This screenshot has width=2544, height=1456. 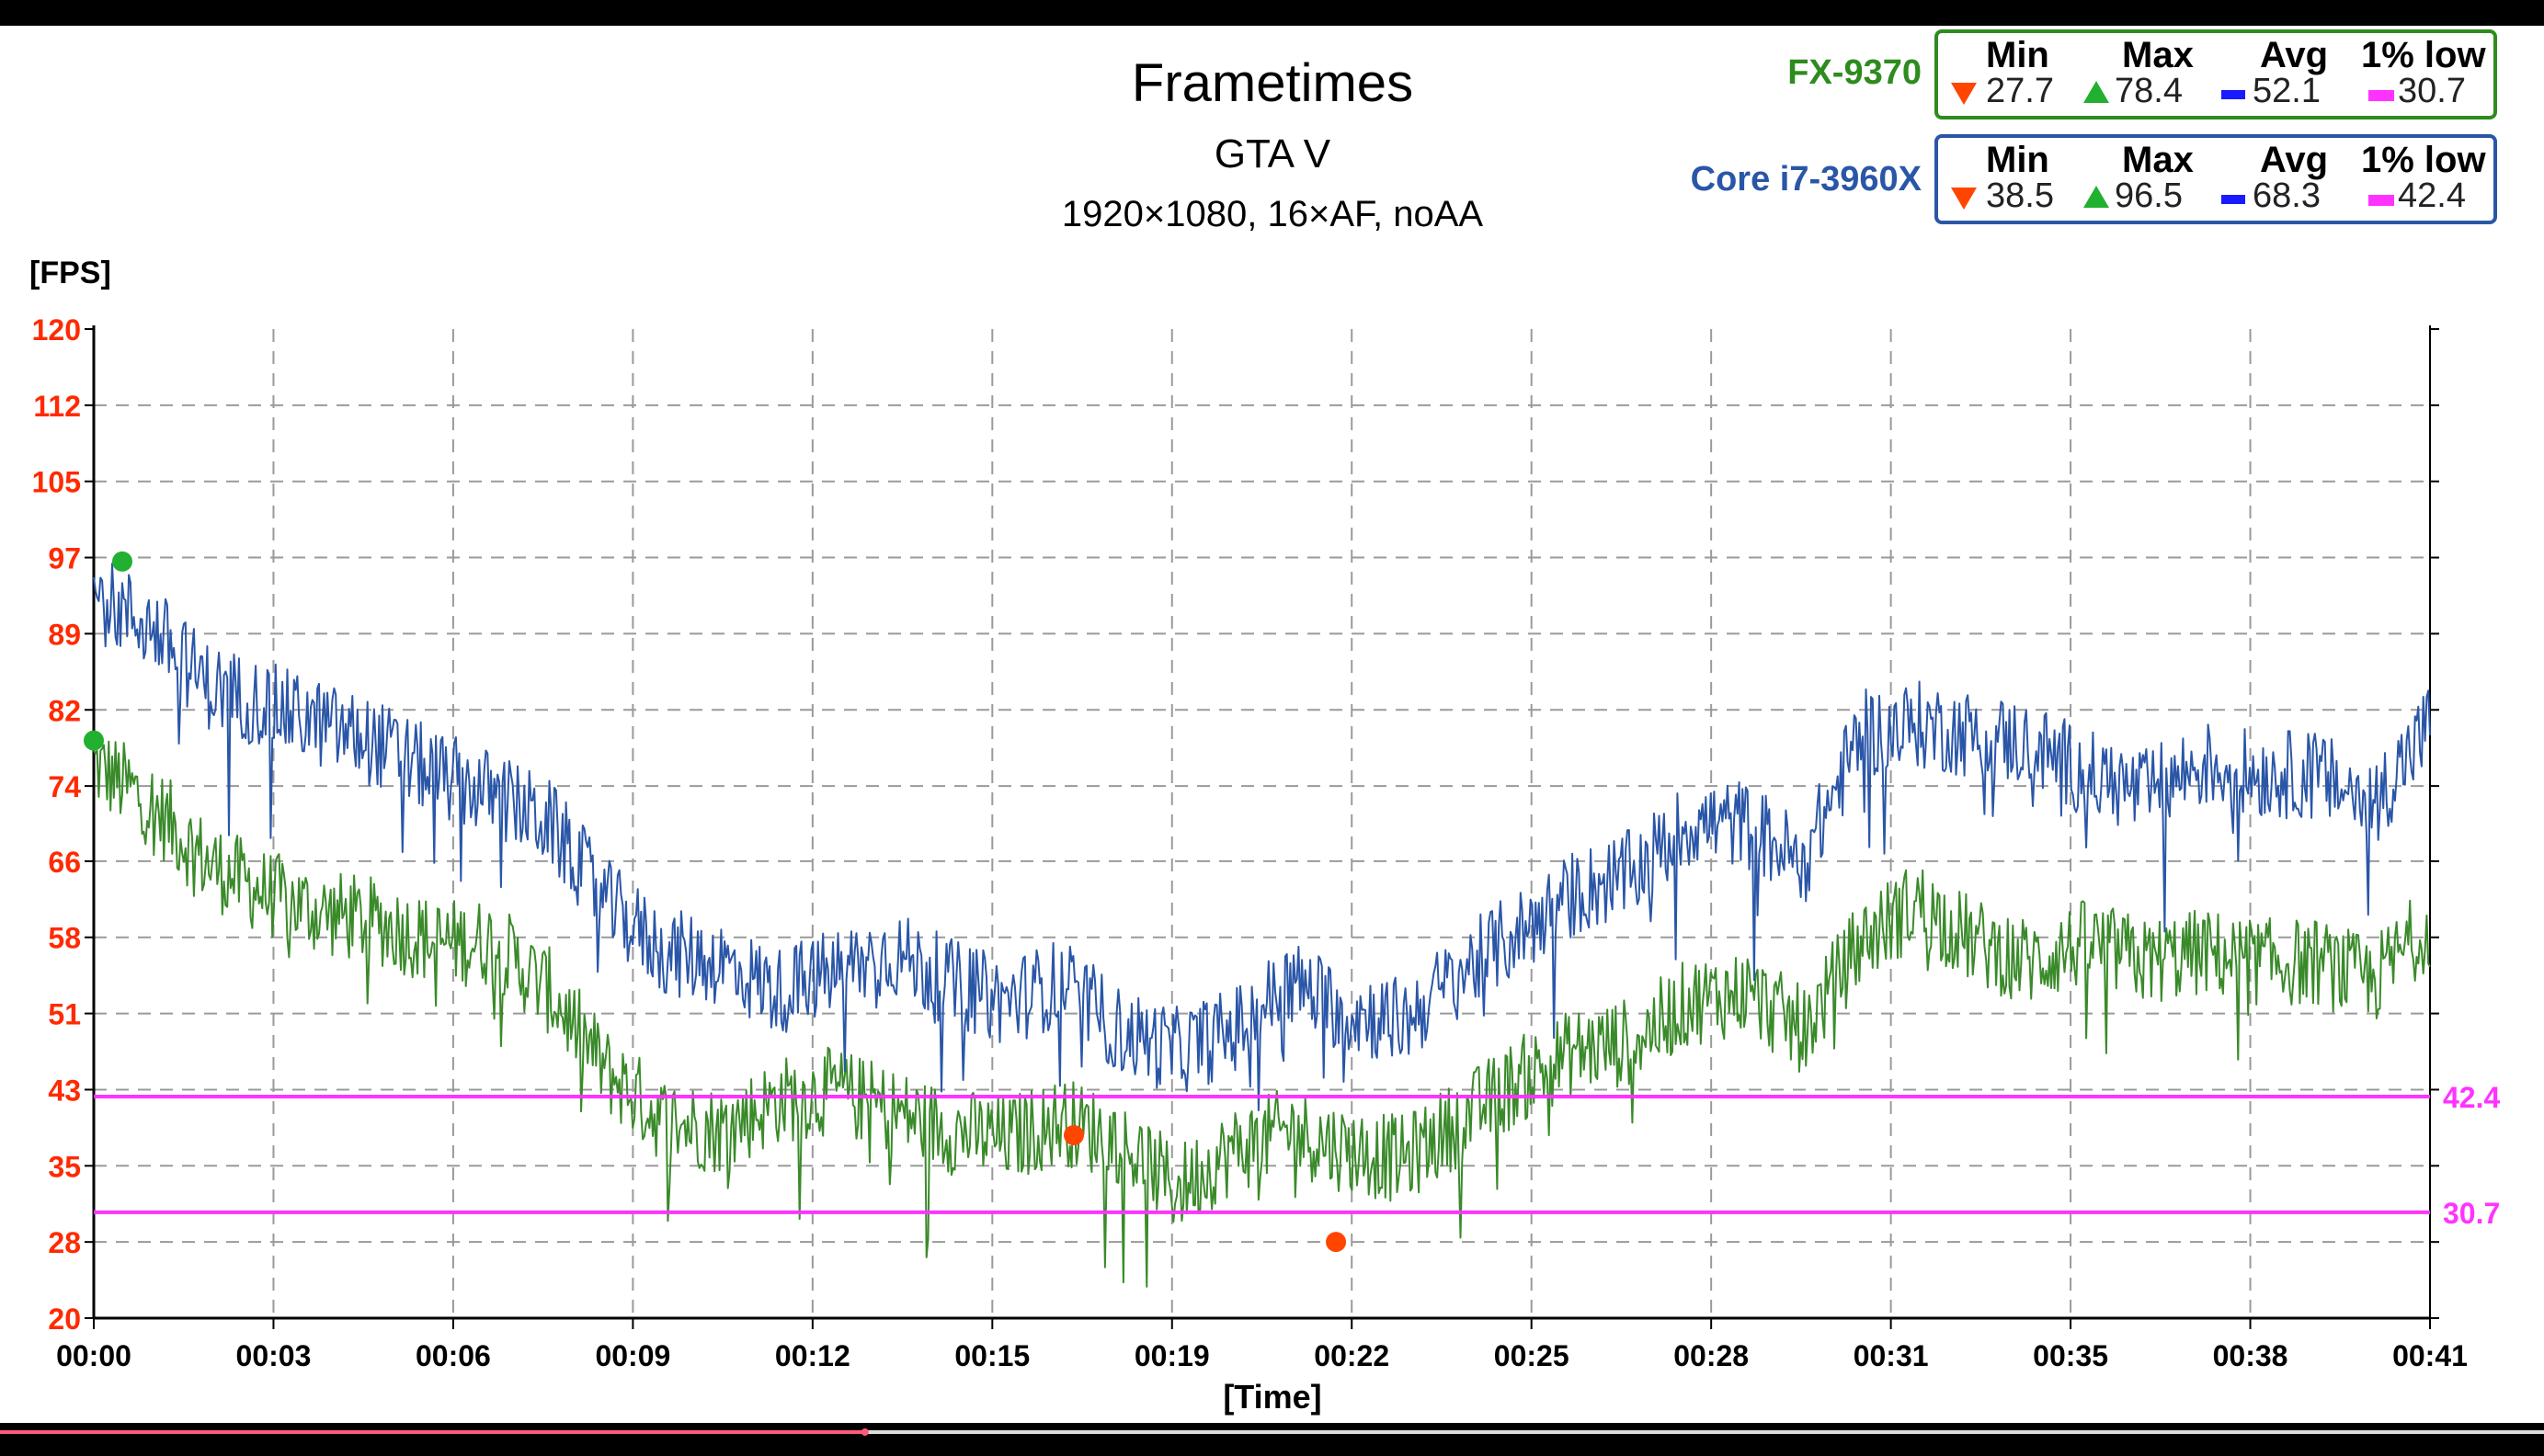 What do you see at coordinates (865, 1432) in the screenshot?
I see `progress-handle` at bounding box center [865, 1432].